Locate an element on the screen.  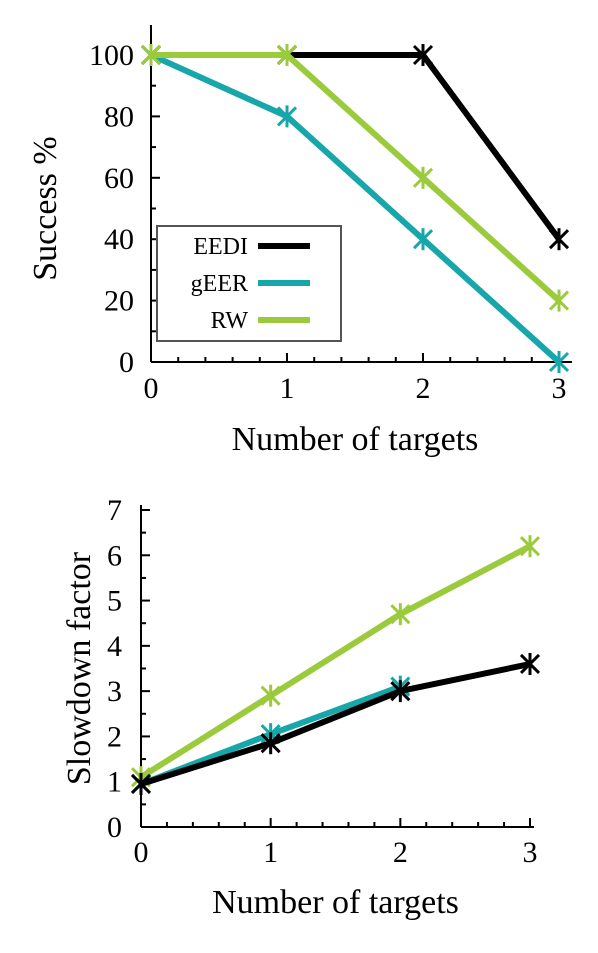
legend-box is located at coordinates (249, 283).